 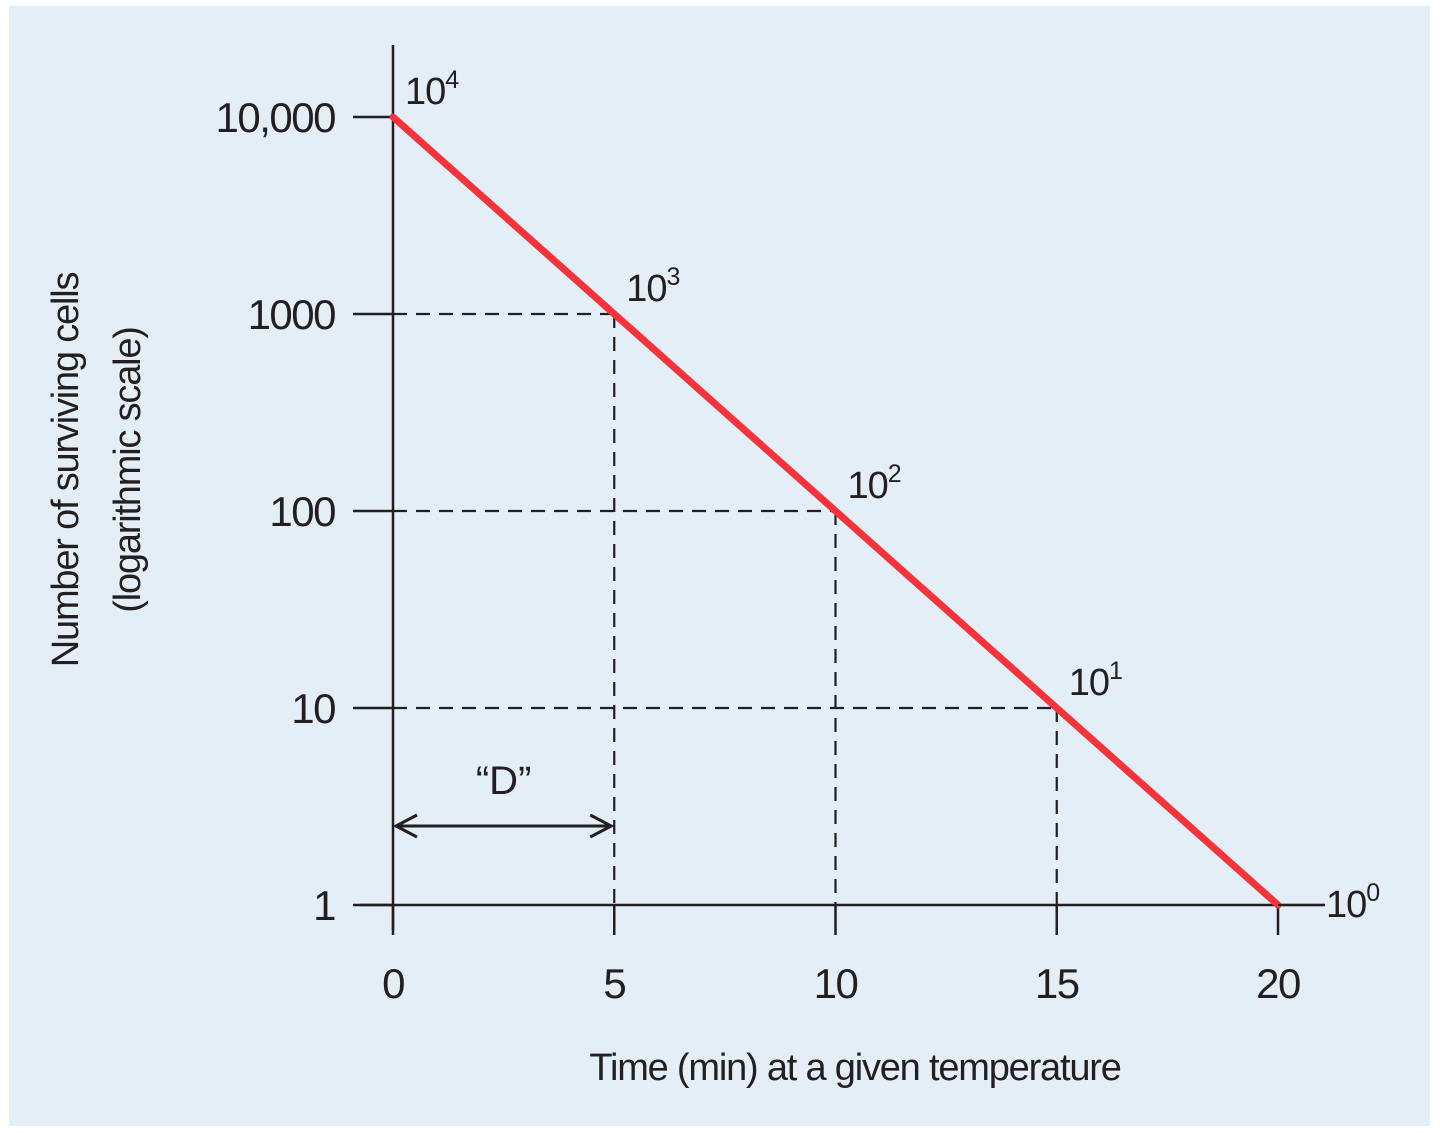 I want to click on point-label-4: 100, so click(x=1352, y=902).